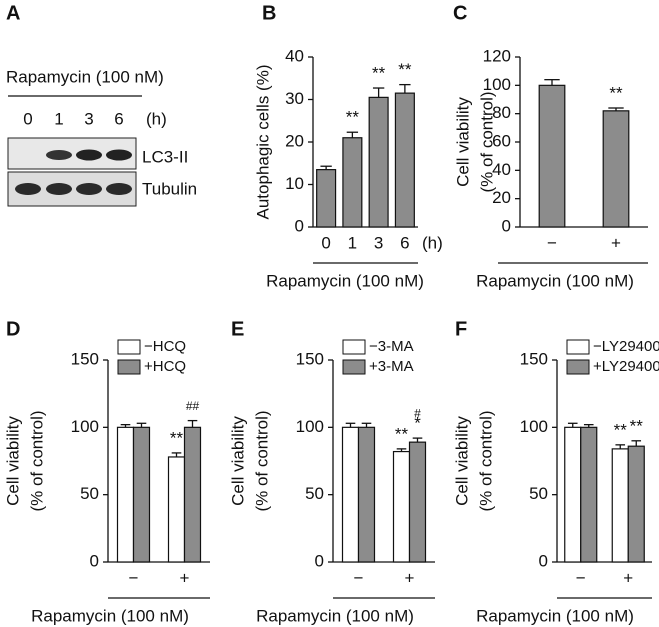  What do you see at coordinates (165, 156) in the screenshot?
I see `band-label: LC3-II` at bounding box center [165, 156].